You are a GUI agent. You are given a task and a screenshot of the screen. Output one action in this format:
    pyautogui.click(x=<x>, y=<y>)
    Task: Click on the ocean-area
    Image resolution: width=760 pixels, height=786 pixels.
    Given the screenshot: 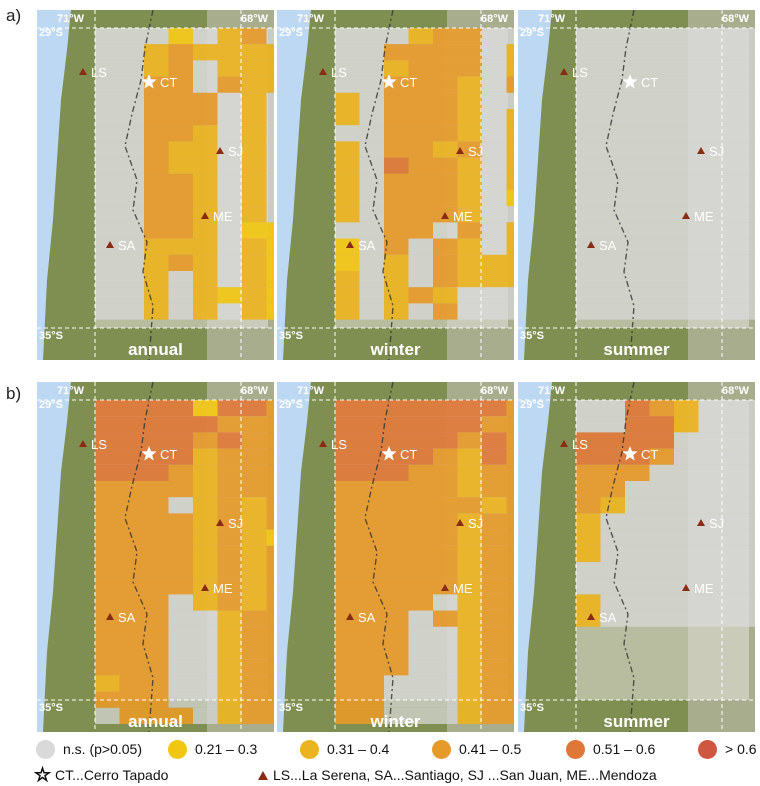 What is the action you would take?
    pyautogui.click(x=535, y=185)
    